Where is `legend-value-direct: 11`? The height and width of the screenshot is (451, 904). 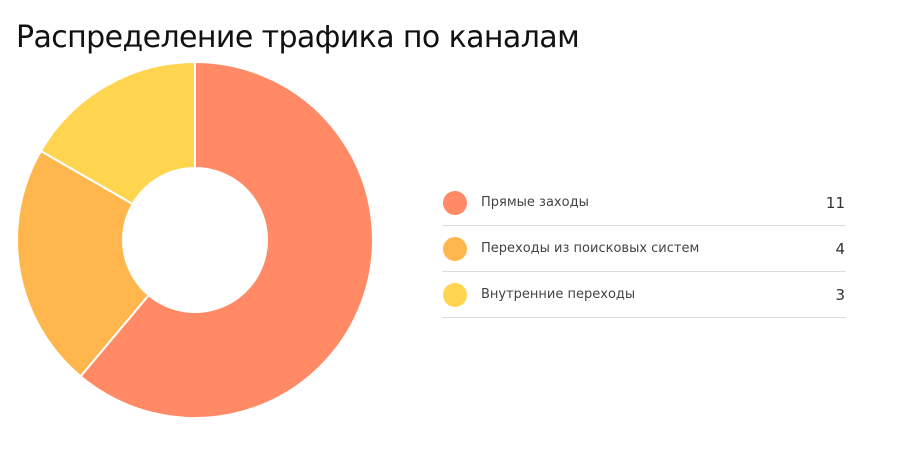
legend-value-direct: 11 is located at coordinates (835, 202).